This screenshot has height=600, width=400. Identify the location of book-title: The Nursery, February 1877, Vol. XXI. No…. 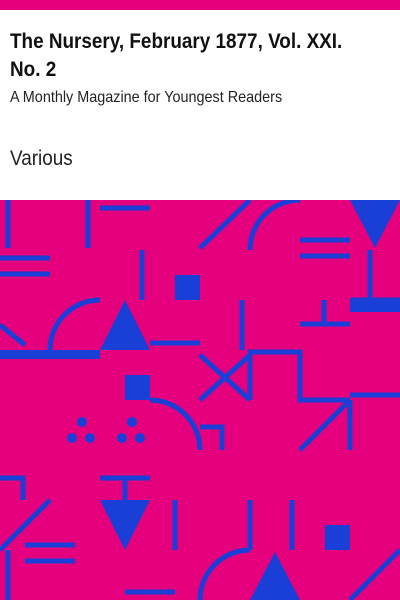
(176, 55).